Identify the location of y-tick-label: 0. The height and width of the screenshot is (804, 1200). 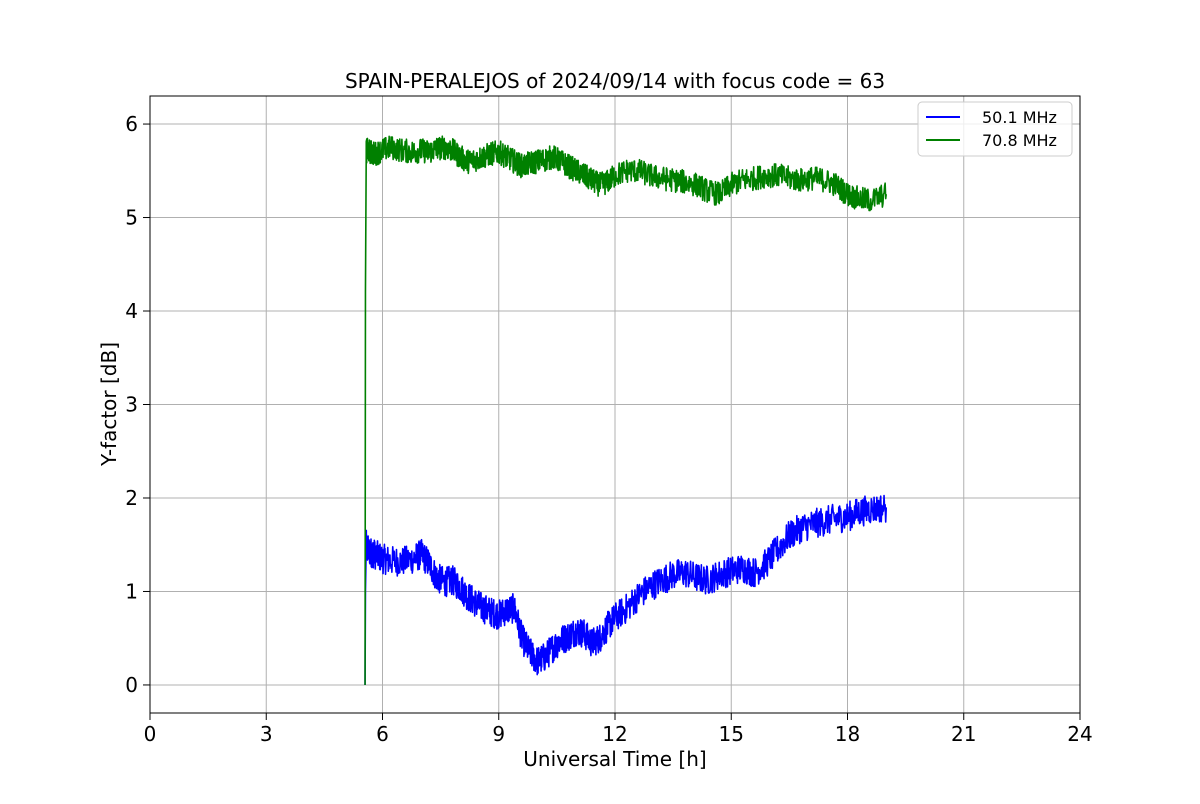
(131, 685).